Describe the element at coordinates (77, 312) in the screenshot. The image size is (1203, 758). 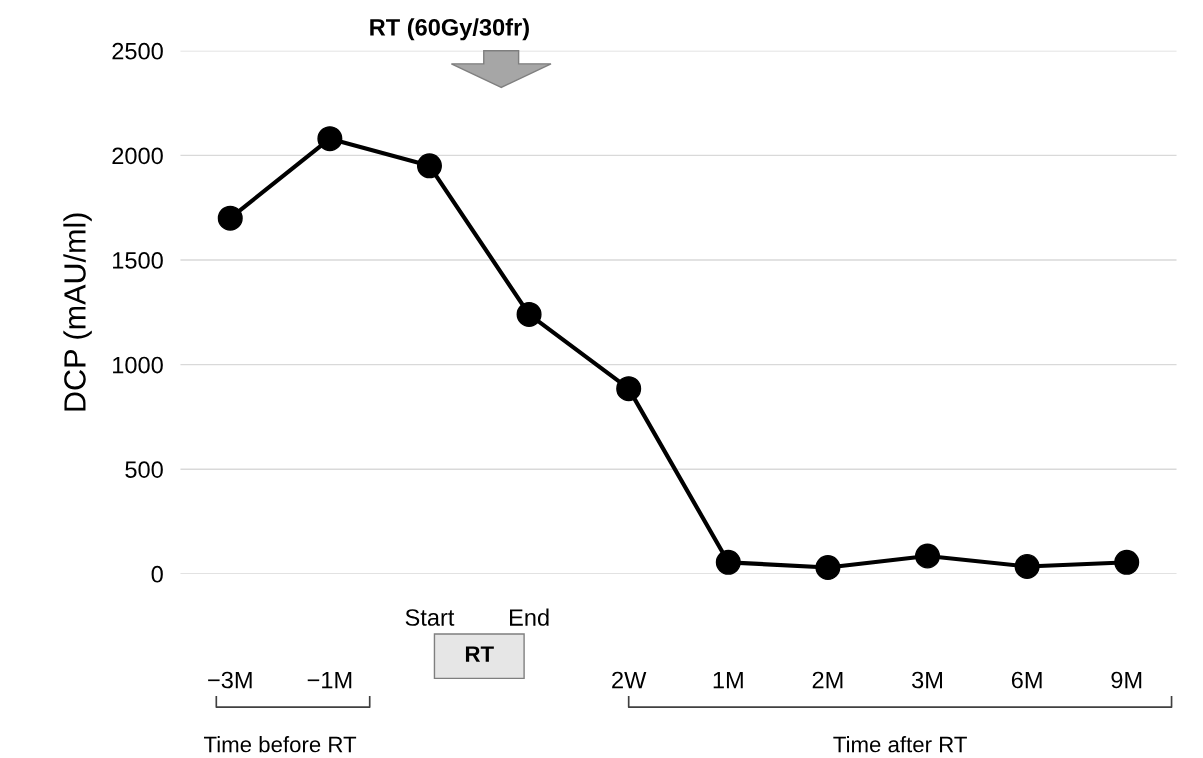
I see `y-axis-title: DCP (mAU/ml)` at that location.